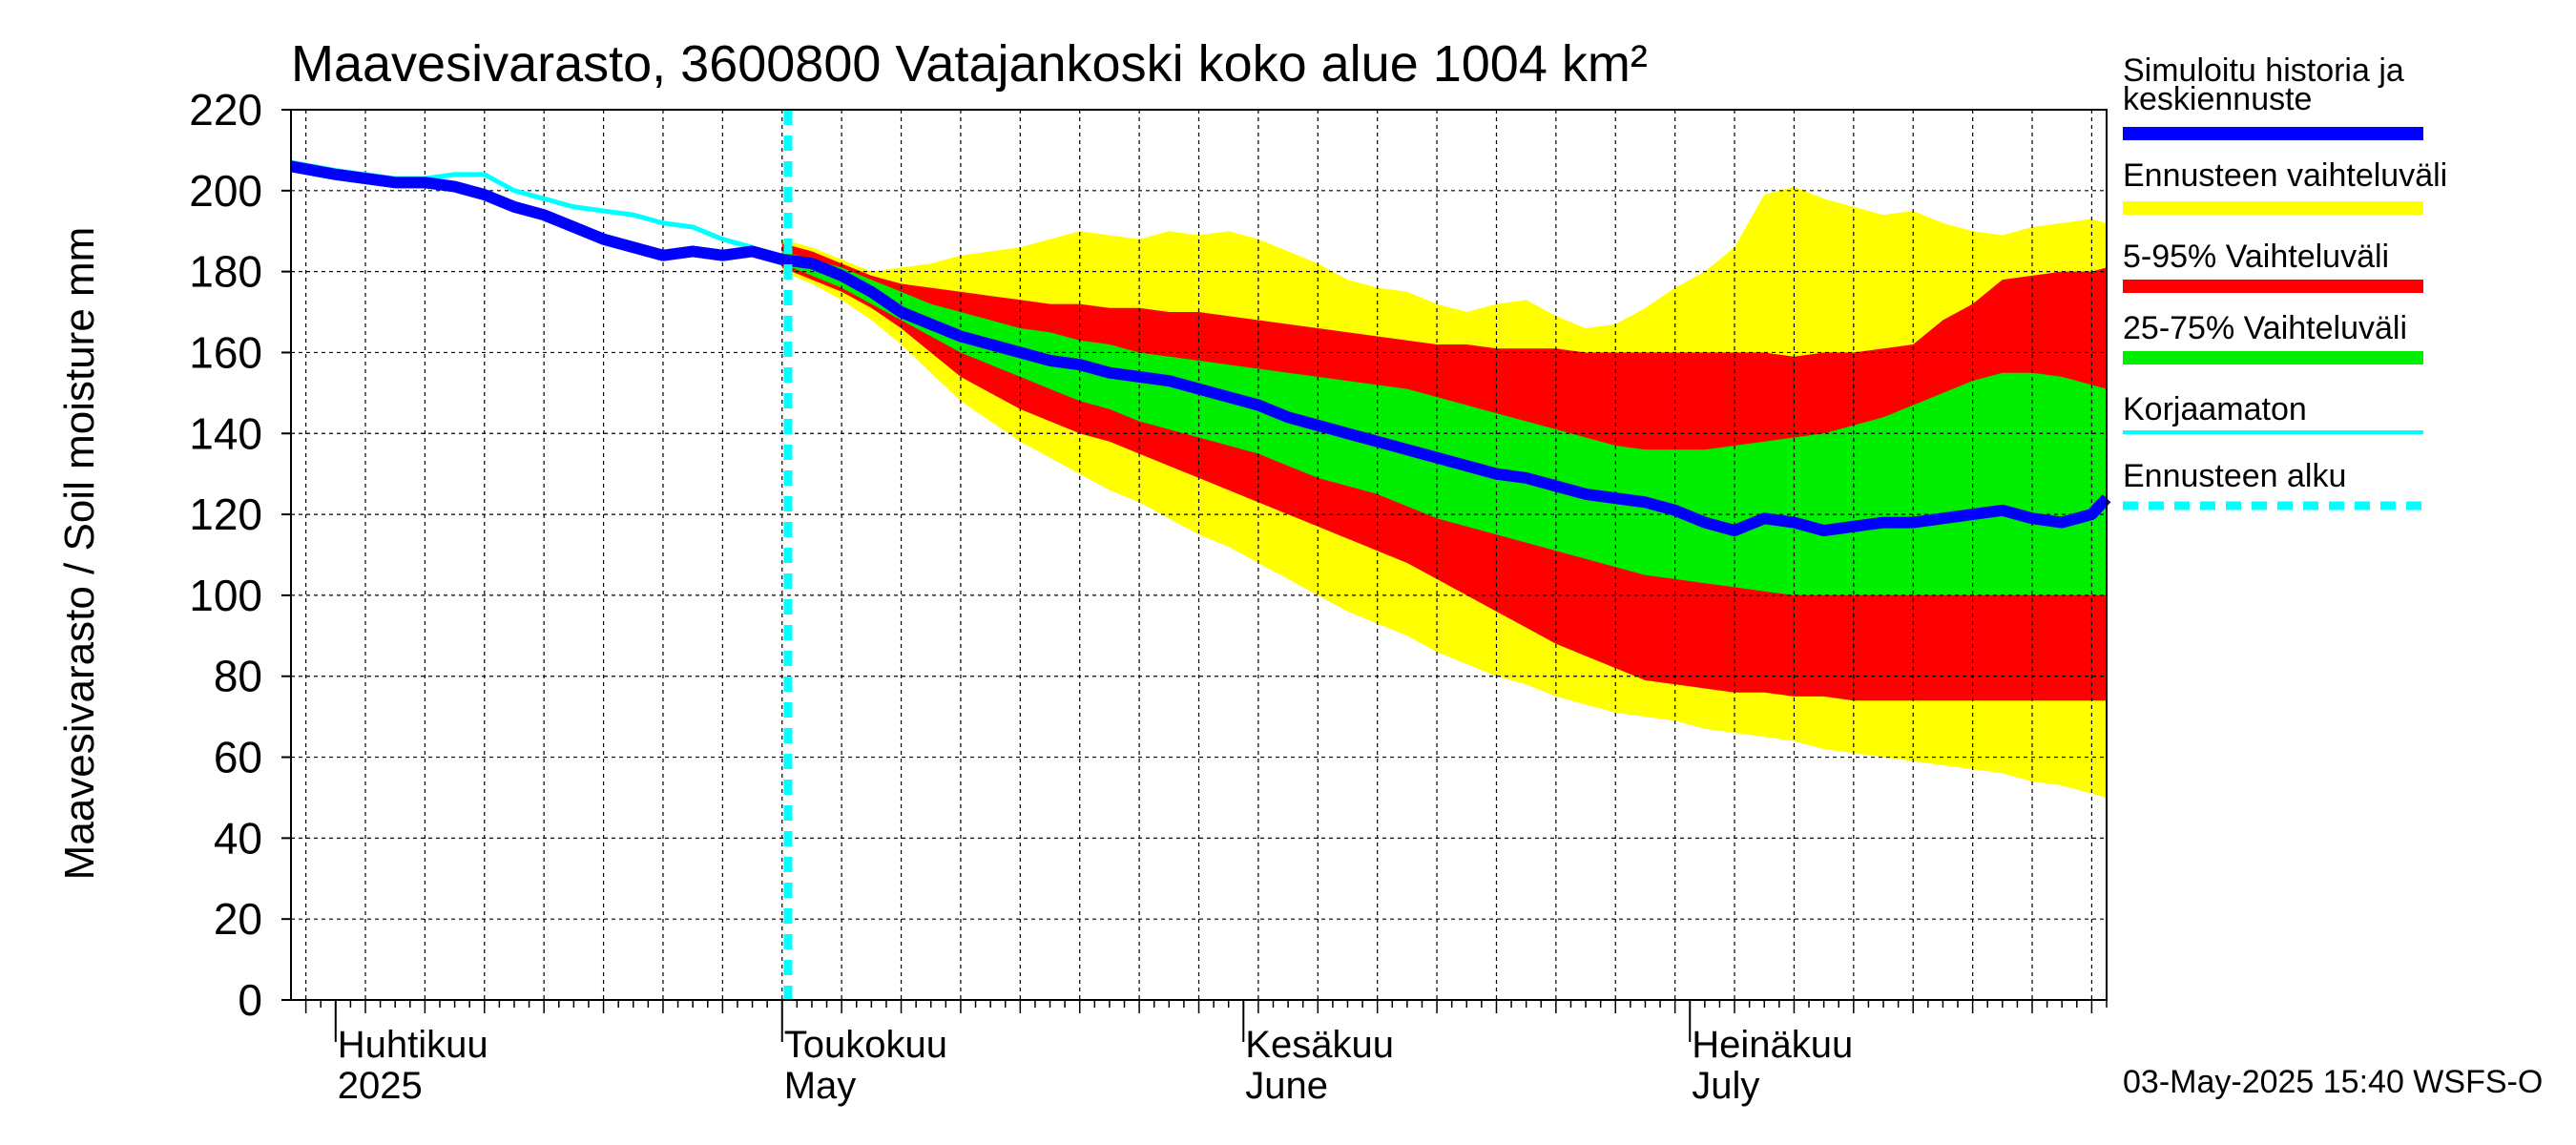  What do you see at coordinates (238, 838) in the screenshot?
I see `y-tick-label: 40` at bounding box center [238, 838].